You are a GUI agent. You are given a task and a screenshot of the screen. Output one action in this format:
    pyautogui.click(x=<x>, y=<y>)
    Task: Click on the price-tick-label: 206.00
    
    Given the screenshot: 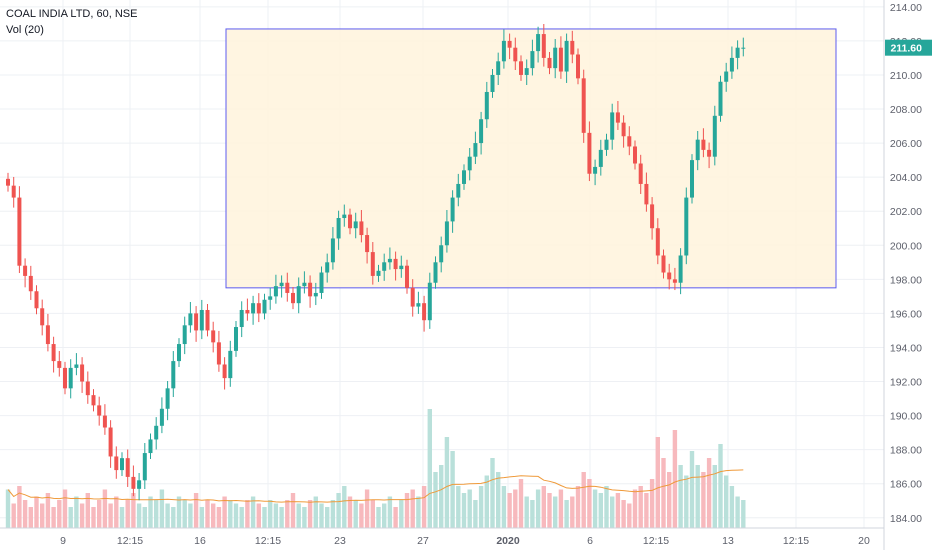 What is the action you would take?
    pyautogui.click(x=906, y=144)
    